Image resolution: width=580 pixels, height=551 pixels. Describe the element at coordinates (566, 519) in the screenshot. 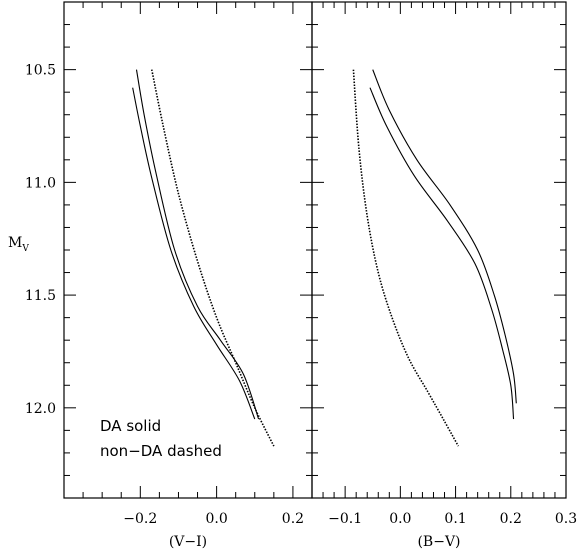

I see `x-tick-label: 0.3` at that location.